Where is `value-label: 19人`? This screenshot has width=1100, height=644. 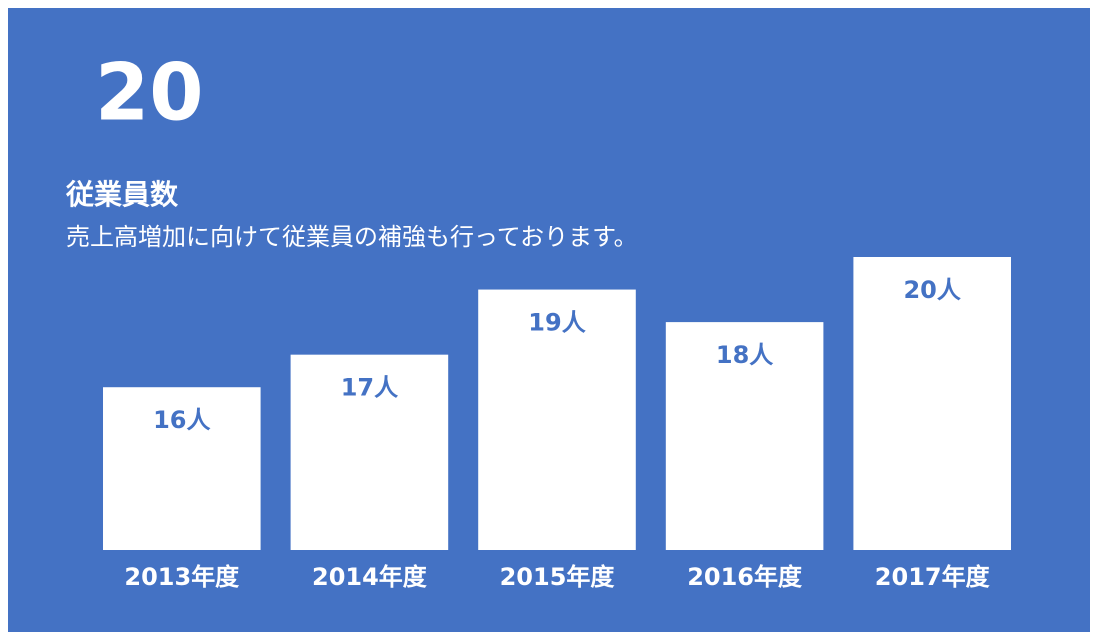
value-label: 19人 is located at coordinates (556, 323).